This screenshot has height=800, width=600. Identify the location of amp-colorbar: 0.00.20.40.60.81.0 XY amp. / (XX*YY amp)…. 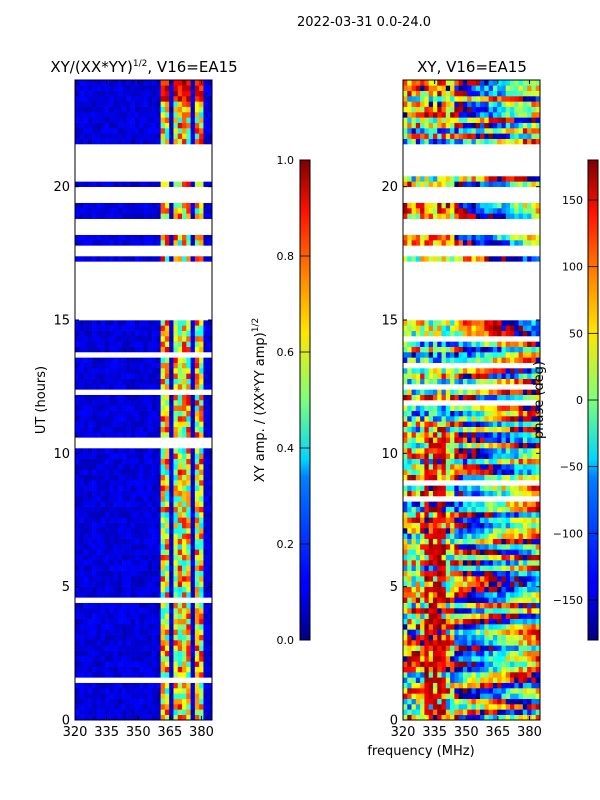
(281, 400).